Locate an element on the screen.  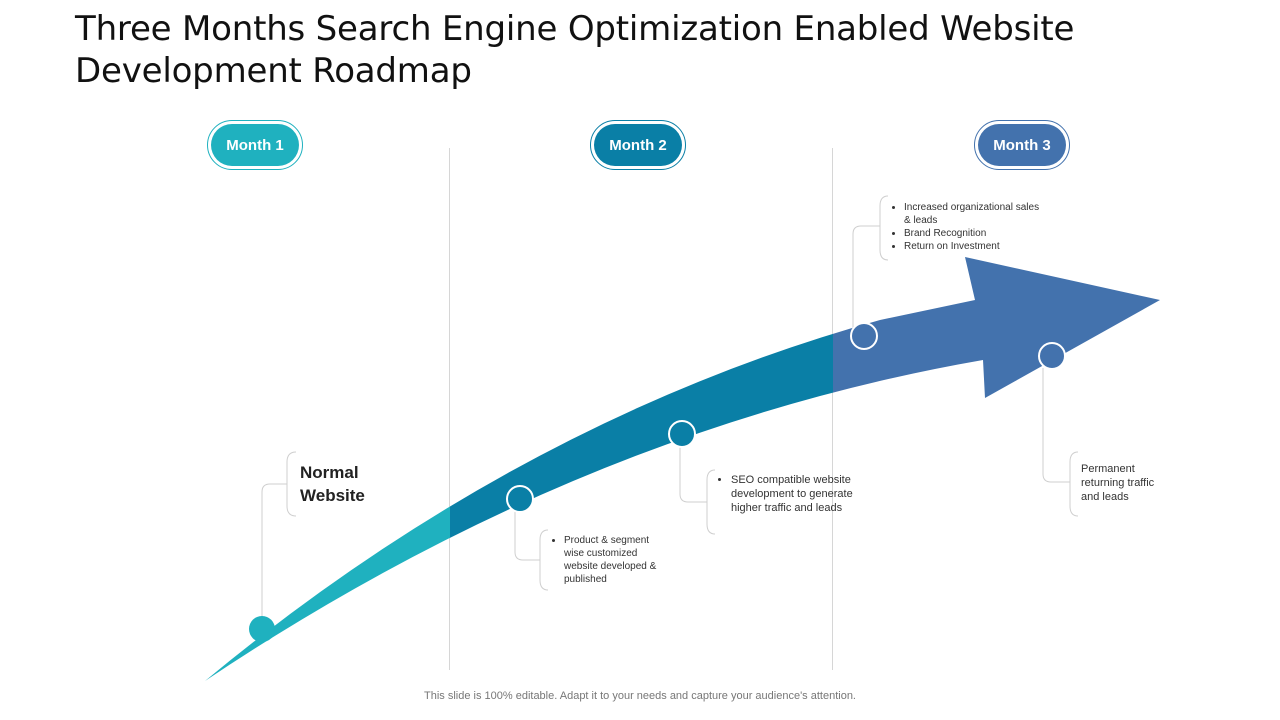
connector-seo is located at coordinates (697, 484).